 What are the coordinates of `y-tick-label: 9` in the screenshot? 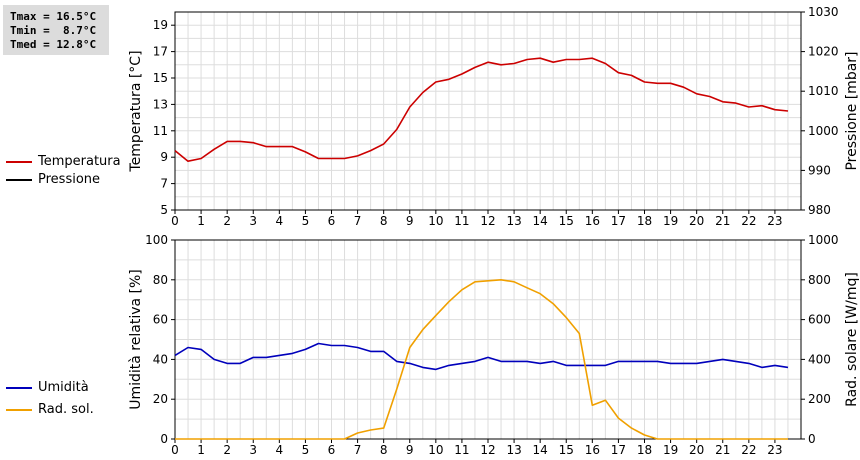 It's located at (164, 157).